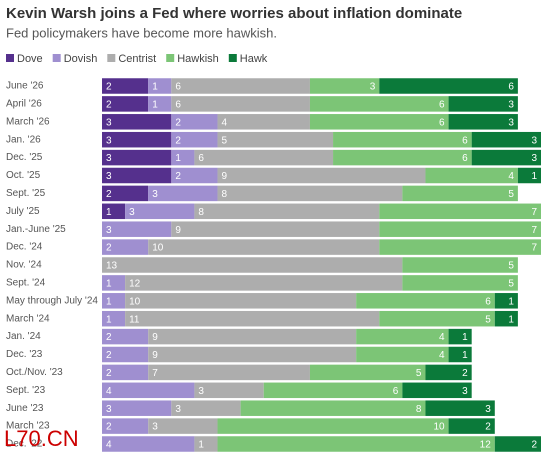 This screenshot has width=550, height=465. I want to click on y-tick-label: Jan. '24, so click(23, 336).